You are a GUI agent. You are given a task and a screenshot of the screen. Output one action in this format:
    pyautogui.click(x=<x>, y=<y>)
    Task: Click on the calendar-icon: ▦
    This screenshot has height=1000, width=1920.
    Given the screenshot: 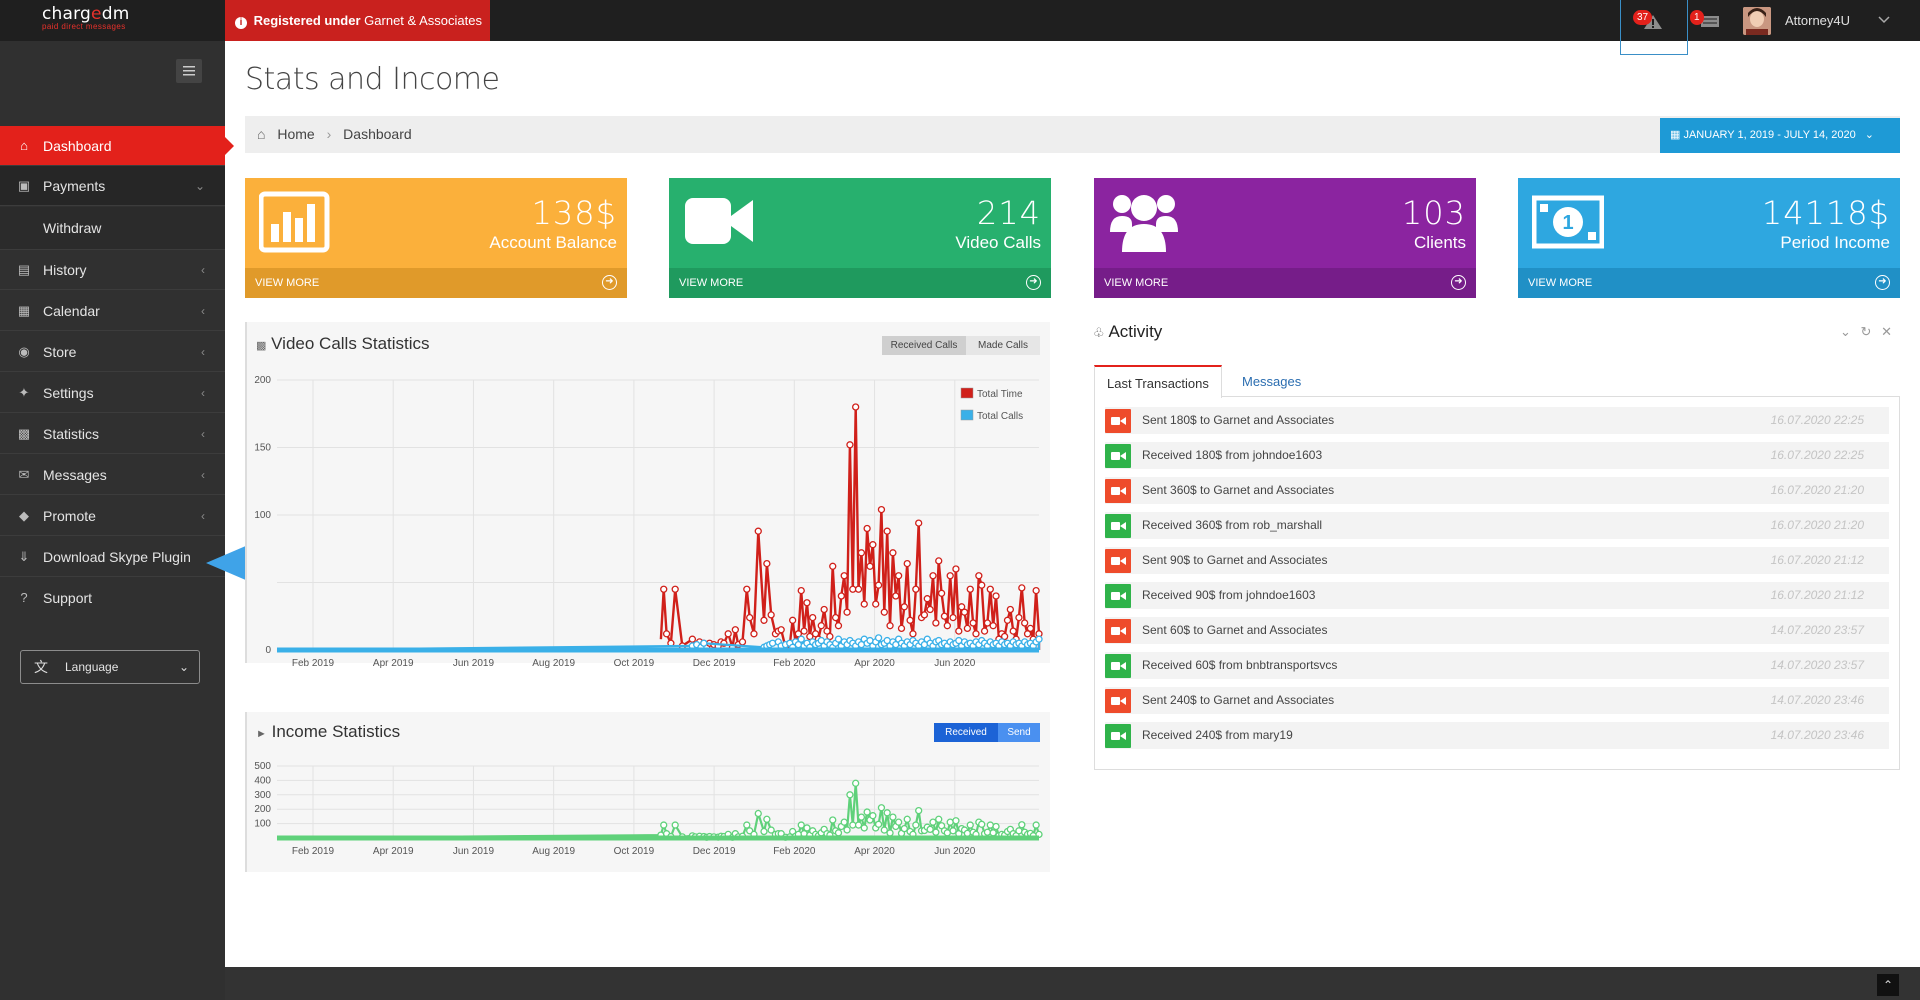 What is the action you would take?
    pyautogui.click(x=1675, y=135)
    